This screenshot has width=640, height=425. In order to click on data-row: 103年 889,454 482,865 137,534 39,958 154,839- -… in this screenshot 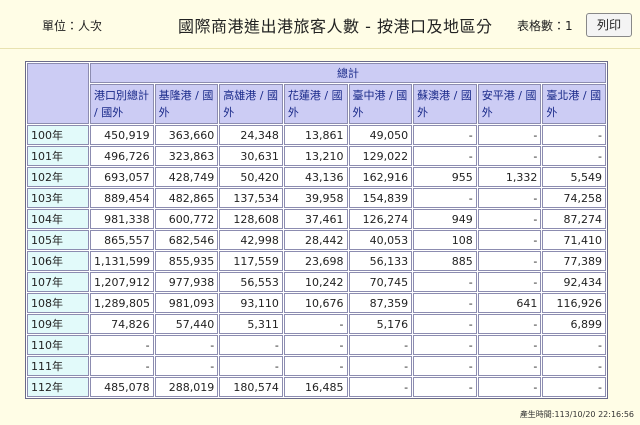, I will do `click(316, 198)`.